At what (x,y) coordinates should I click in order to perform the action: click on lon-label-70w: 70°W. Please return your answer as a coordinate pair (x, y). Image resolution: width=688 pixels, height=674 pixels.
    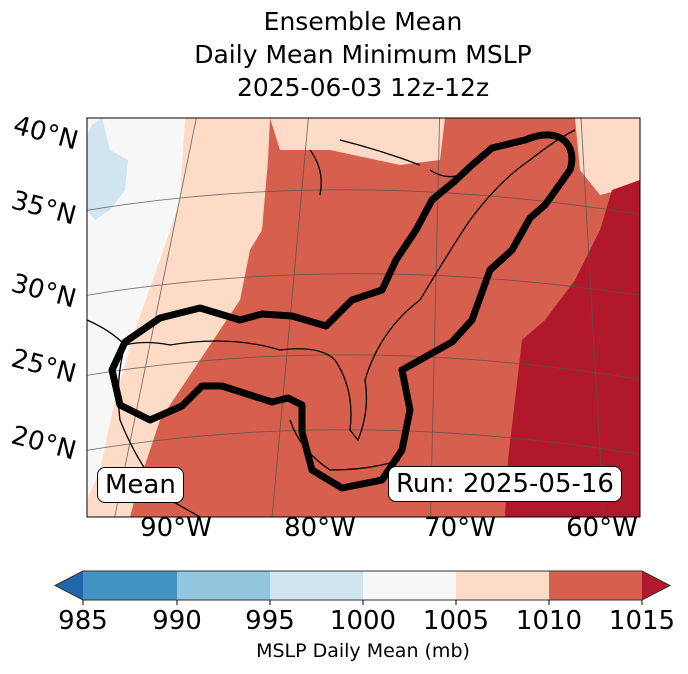
    Looking at the image, I should click on (460, 528).